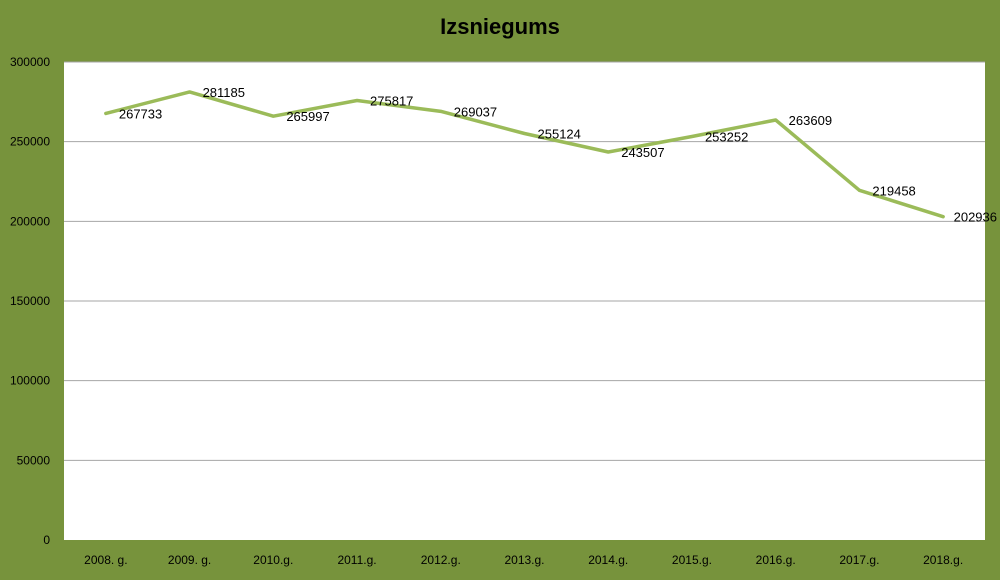 The width and height of the screenshot is (1000, 580). What do you see at coordinates (608, 560) in the screenshot?
I see `x-tick-label: 2014.g.` at bounding box center [608, 560].